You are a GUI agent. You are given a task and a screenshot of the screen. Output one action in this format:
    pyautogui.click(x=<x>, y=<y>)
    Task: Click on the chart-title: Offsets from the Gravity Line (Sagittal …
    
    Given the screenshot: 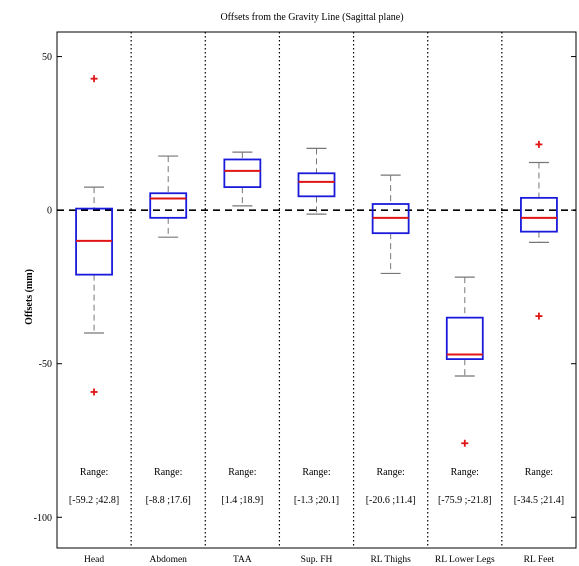 What is the action you would take?
    pyautogui.click(x=311, y=17)
    